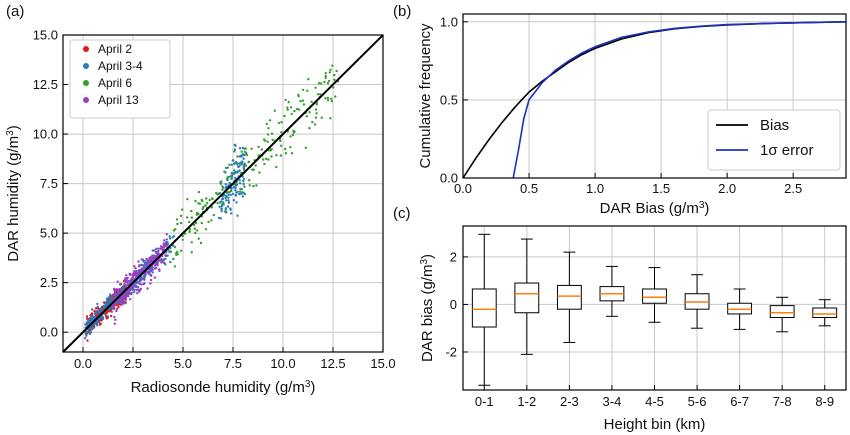 This screenshot has height=435, width=850. What do you see at coordinates (697, 401) in the screenshot?
I see `panel-c-xtick-label: 5-6` at bounding box center [697, 401].